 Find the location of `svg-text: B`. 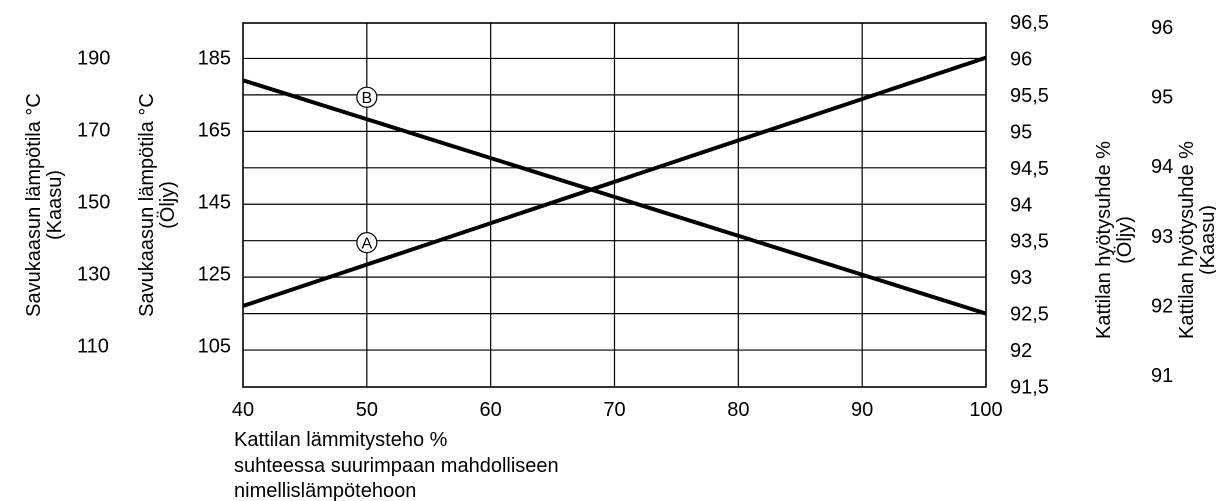

svg-text: B is located at coordinates (366, 98).